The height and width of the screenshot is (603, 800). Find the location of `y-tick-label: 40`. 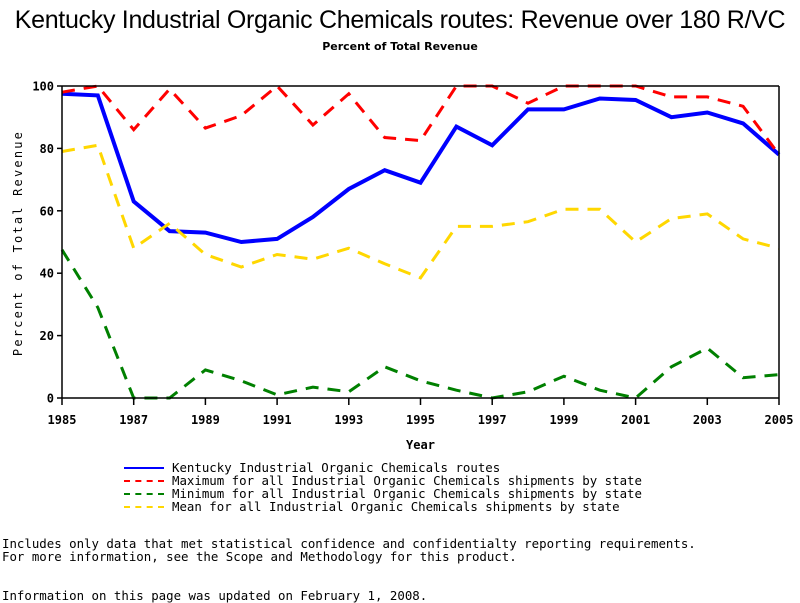

y-tick-label: 40 is located at coordinates (47, 274).